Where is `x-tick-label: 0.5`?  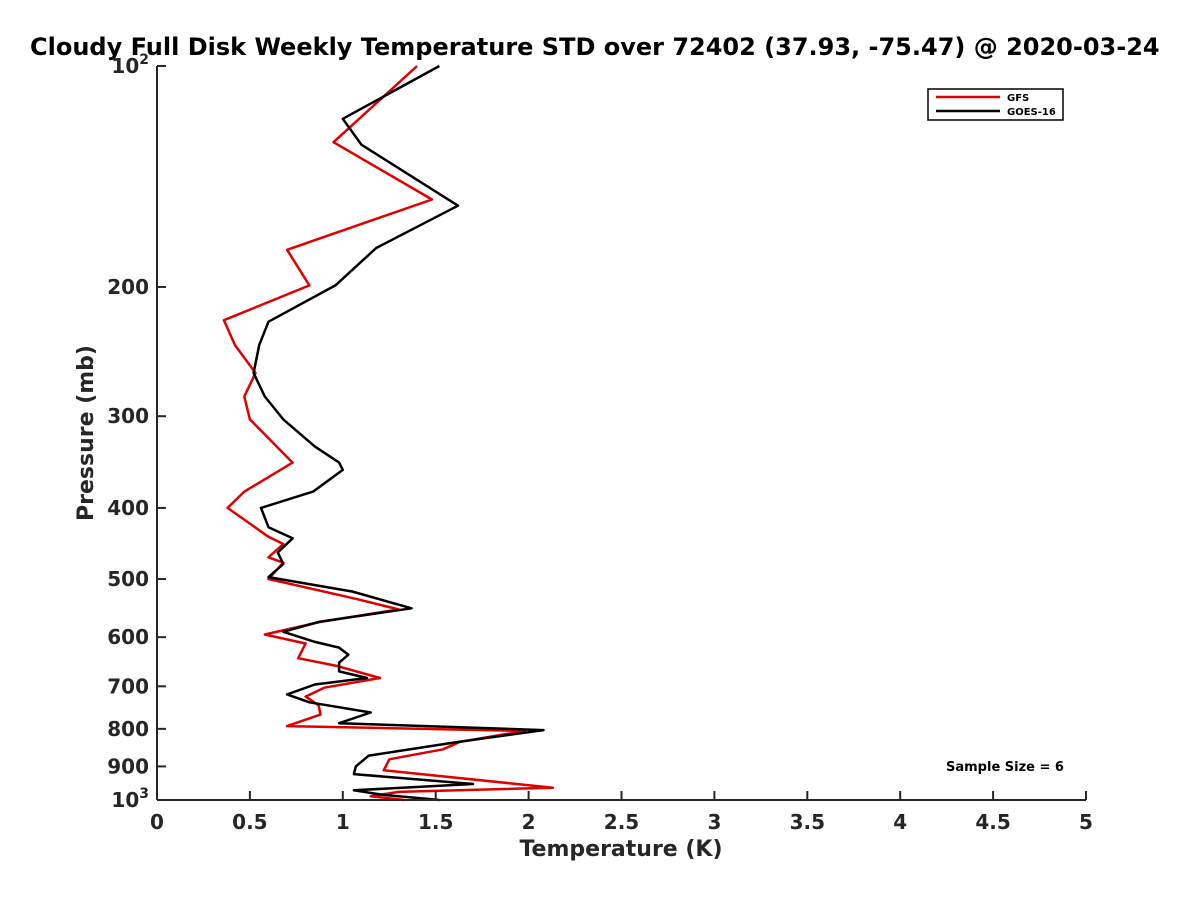
x-tick-label: 0.5 is located at coordinates (249, 822).